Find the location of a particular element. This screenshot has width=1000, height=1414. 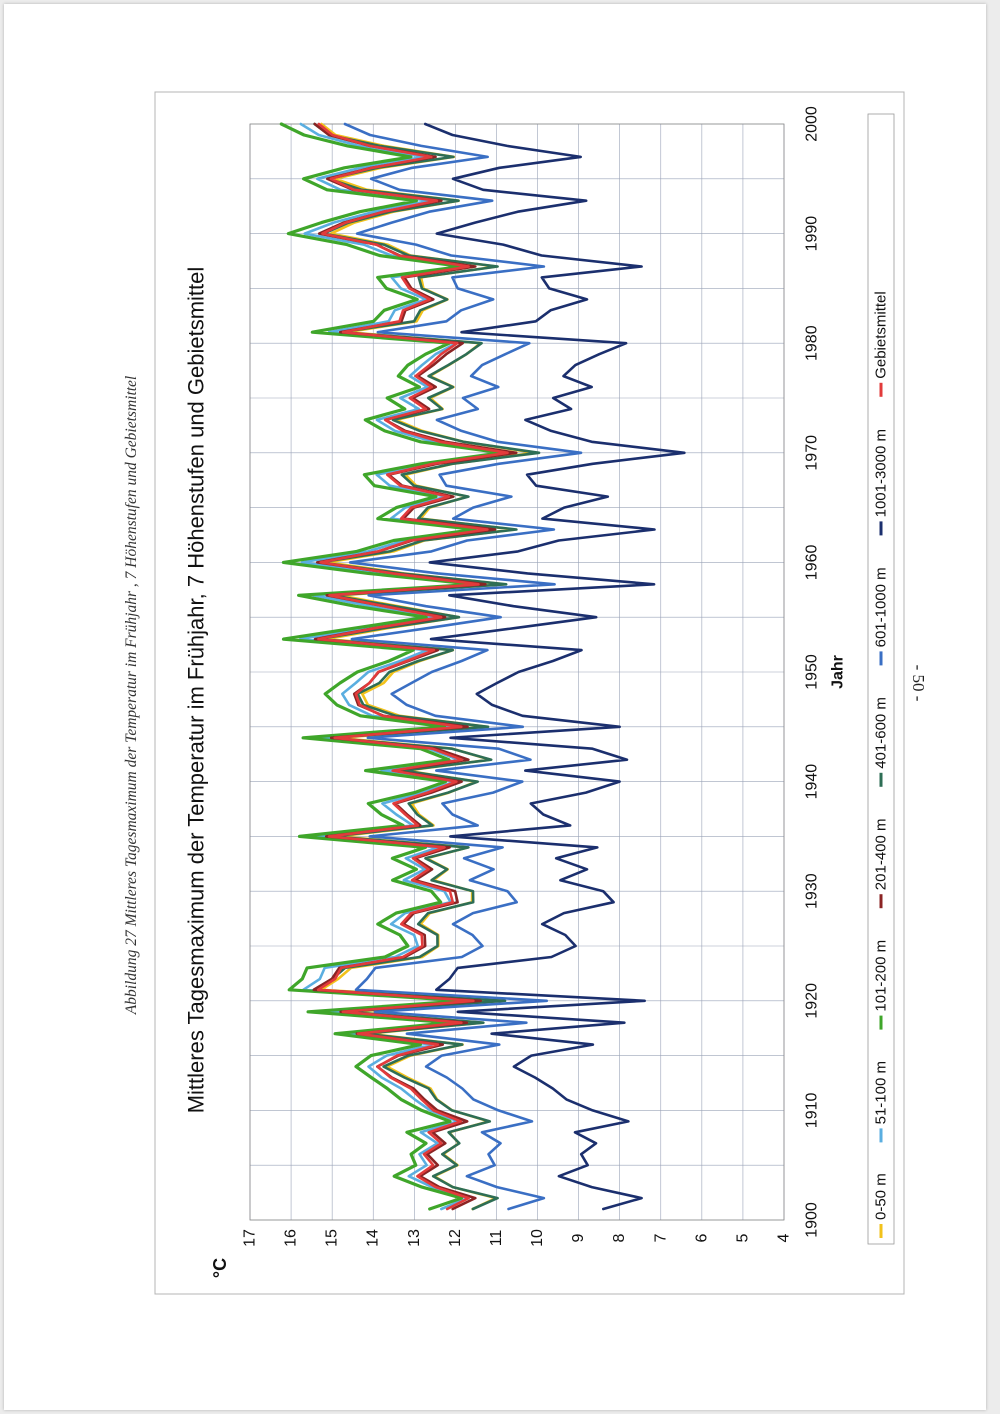

x-tick-label: 1950 is located at coordinates (812, 672).